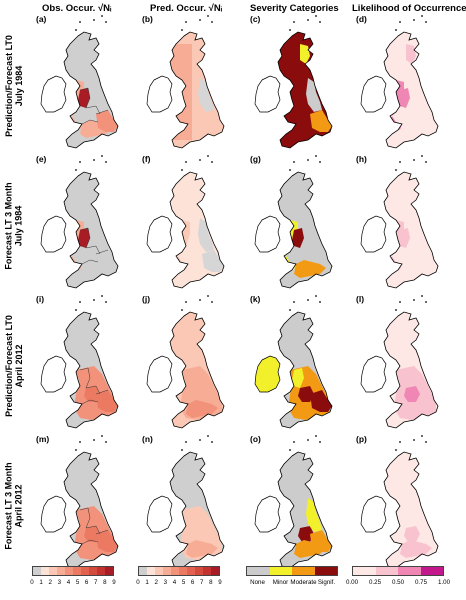 This screenshot has height=600, width=466. Describe the element at coordinates (409, 8) in the screenshot. I see `column-title-likelihood: Likelihood of Occurrence` at that location.